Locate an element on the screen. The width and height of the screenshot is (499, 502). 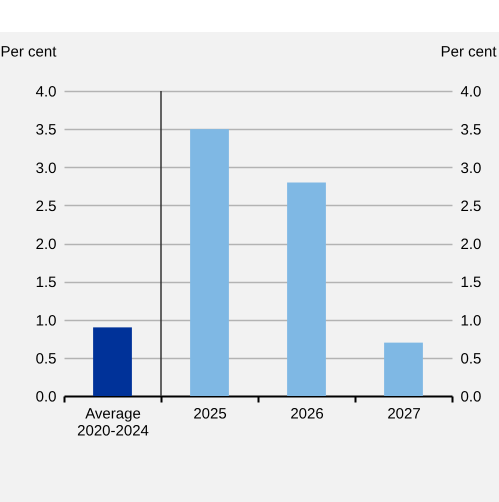
x-tick-label: 2026 is located at coordinates (307, 414).